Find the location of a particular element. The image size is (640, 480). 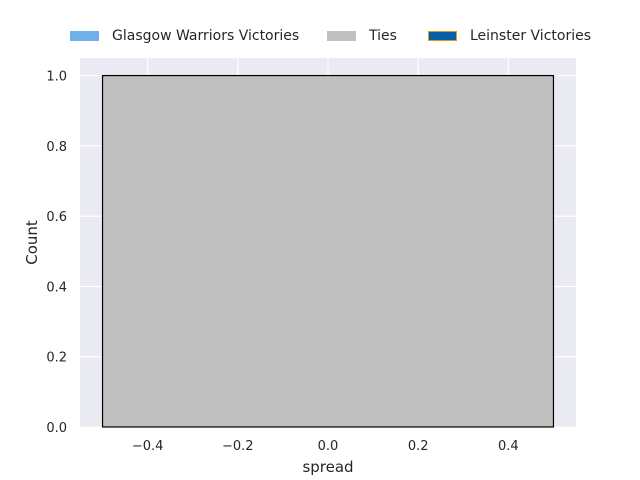

legend-item-ties: Ties is located at coordinates (362, 36).